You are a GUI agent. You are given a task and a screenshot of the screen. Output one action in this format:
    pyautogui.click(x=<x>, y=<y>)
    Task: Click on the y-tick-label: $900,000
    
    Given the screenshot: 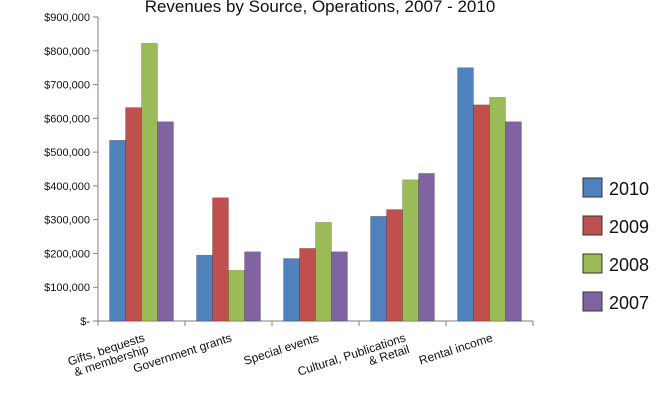 What is the action you would take?
    pyautogui.click(x=67, y=18)
    